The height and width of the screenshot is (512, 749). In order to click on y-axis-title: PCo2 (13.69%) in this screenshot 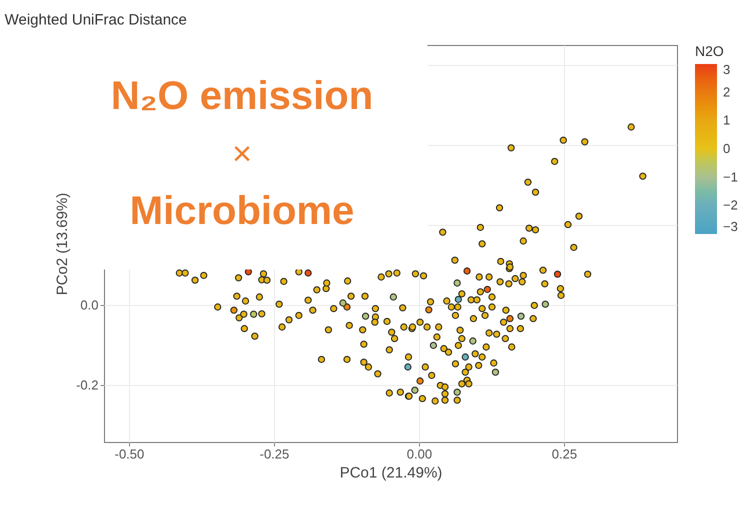, I will do `click(63, 244)`.